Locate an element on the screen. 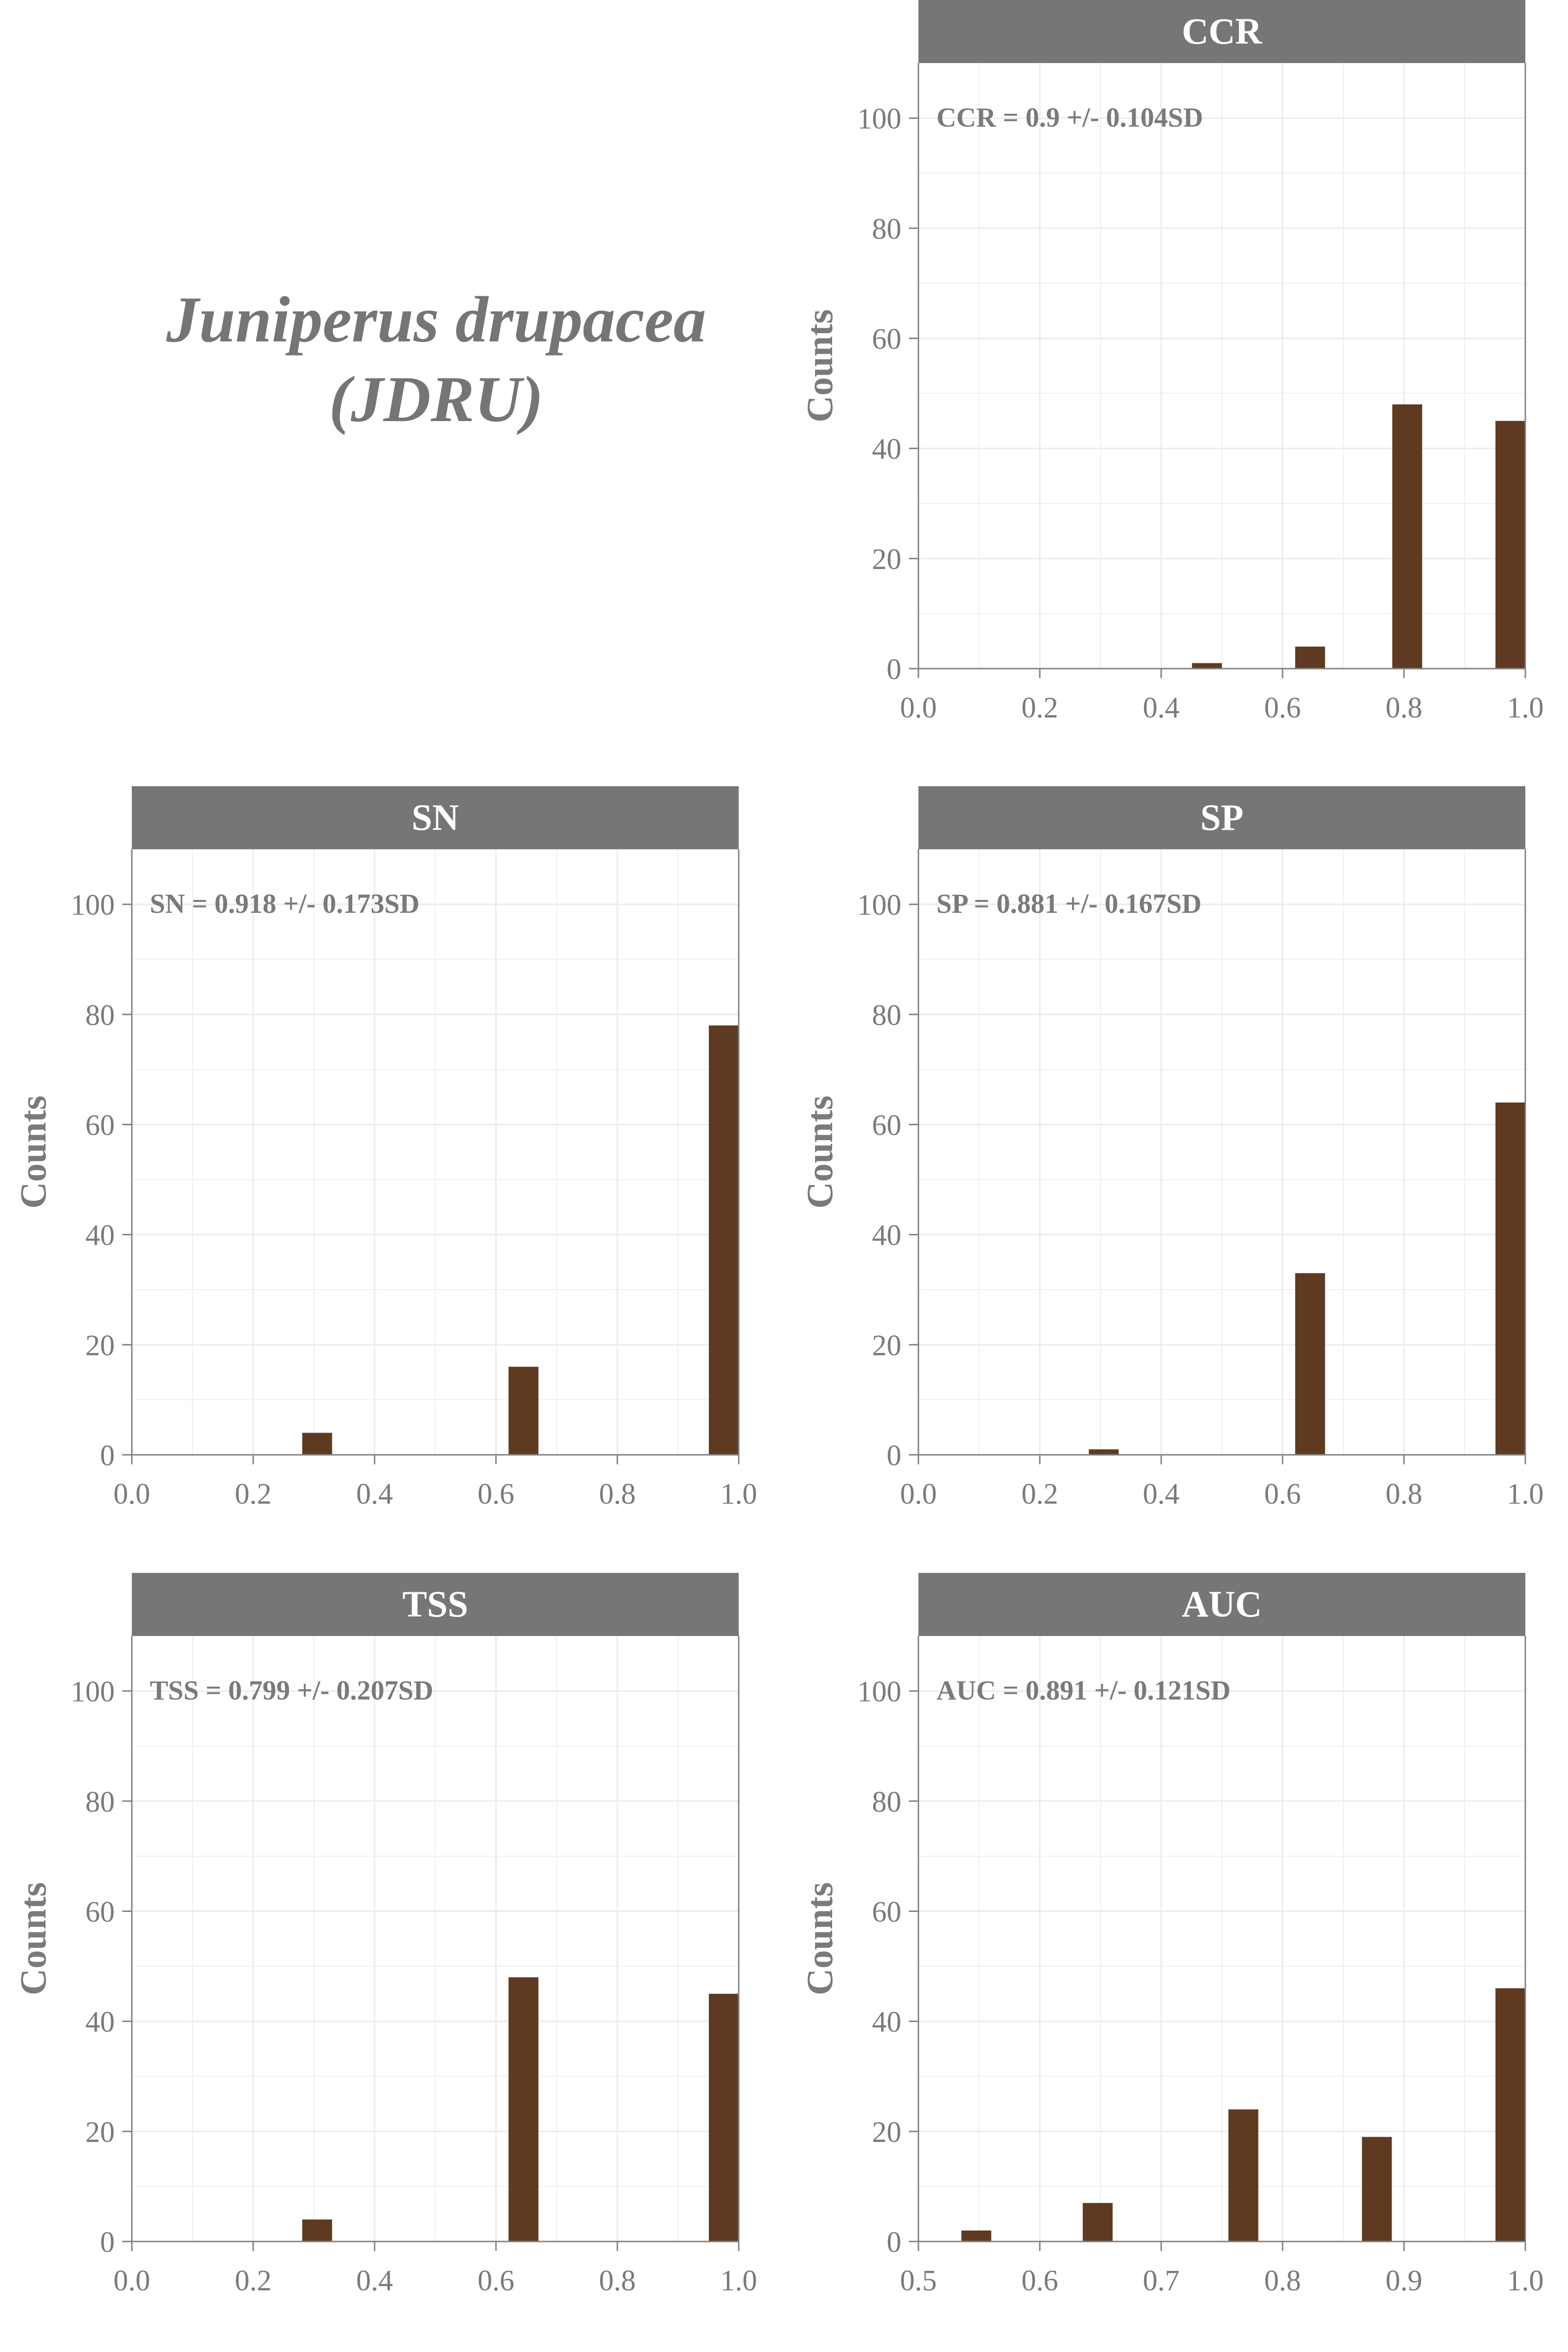  strip-title: TSS is located at coordinates (435, 1604).